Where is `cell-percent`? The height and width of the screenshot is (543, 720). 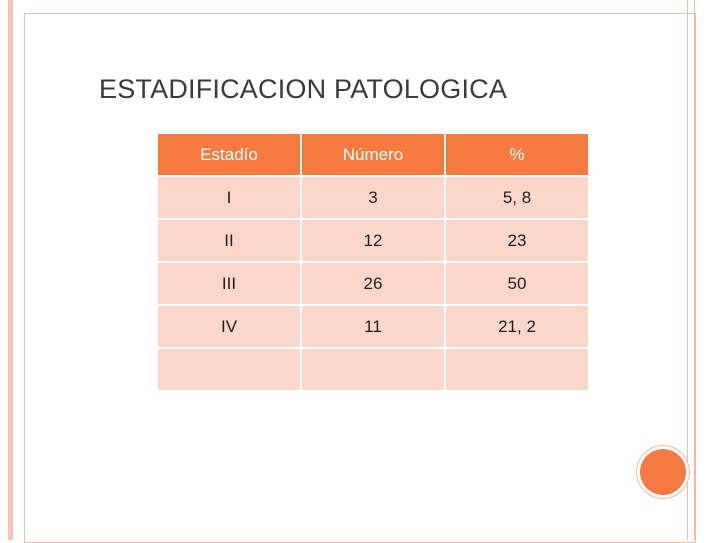 cell-percent is located at coordinates (517, 369).